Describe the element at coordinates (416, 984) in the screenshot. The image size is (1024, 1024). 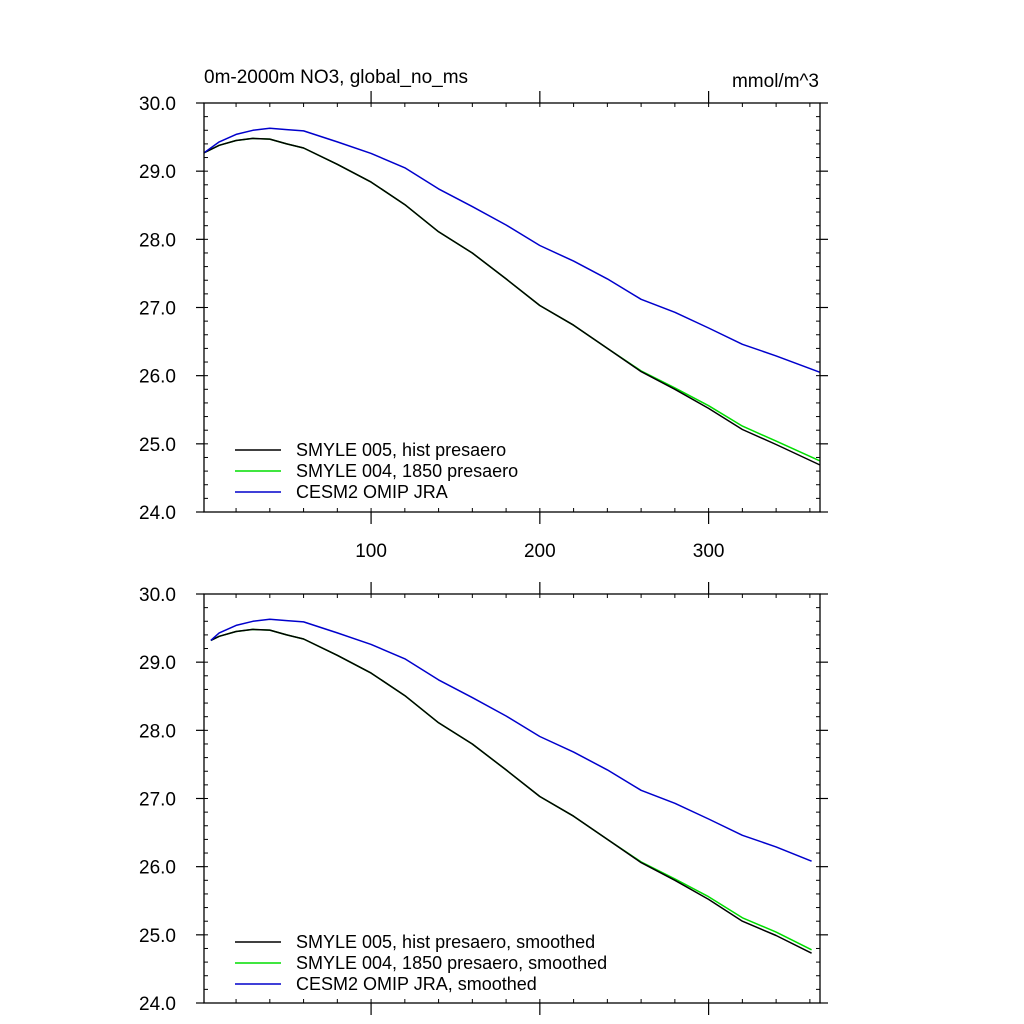
I see `legend-label: CESM2 OMIP JRA, smoothed` at that location.